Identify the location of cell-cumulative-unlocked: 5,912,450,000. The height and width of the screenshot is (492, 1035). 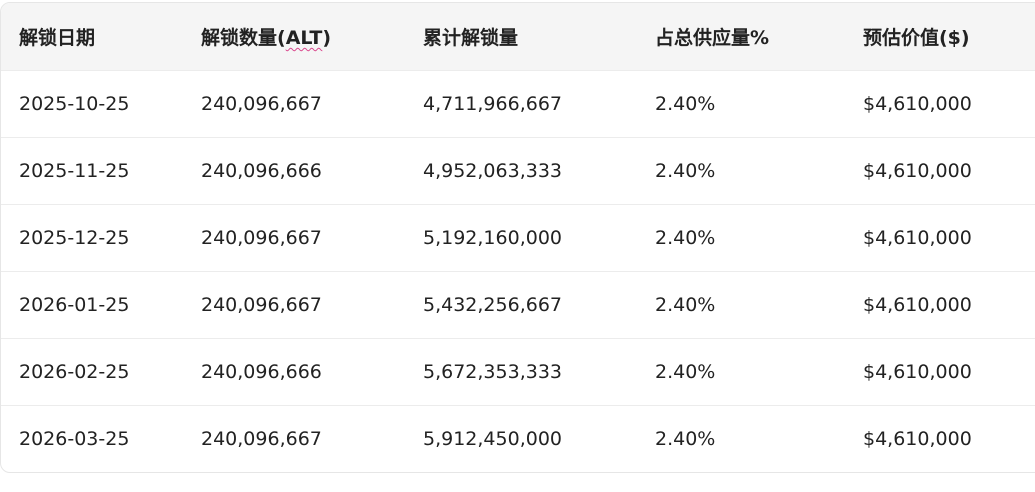
(493, 438).